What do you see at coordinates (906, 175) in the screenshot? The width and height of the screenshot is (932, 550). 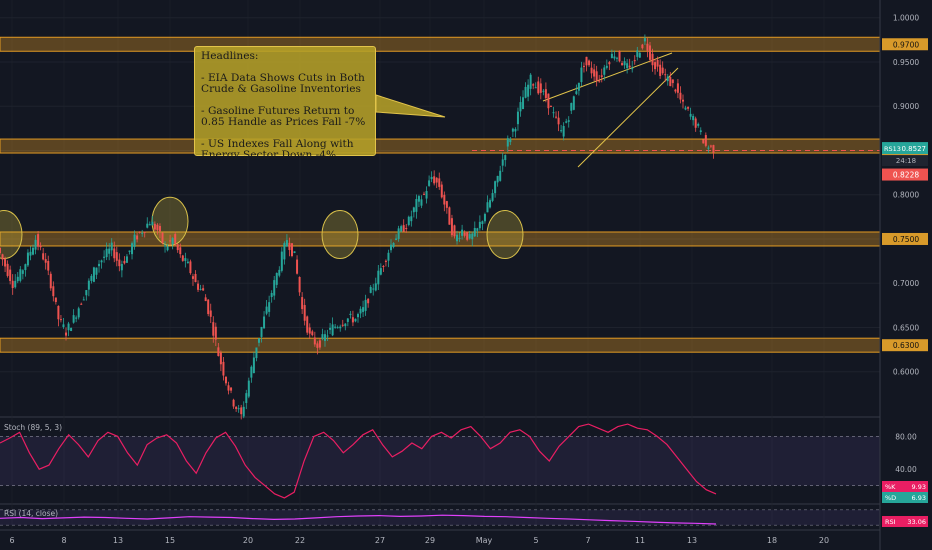 I see `price-tag-value: 0.8228` at bounding box center [906, 175].